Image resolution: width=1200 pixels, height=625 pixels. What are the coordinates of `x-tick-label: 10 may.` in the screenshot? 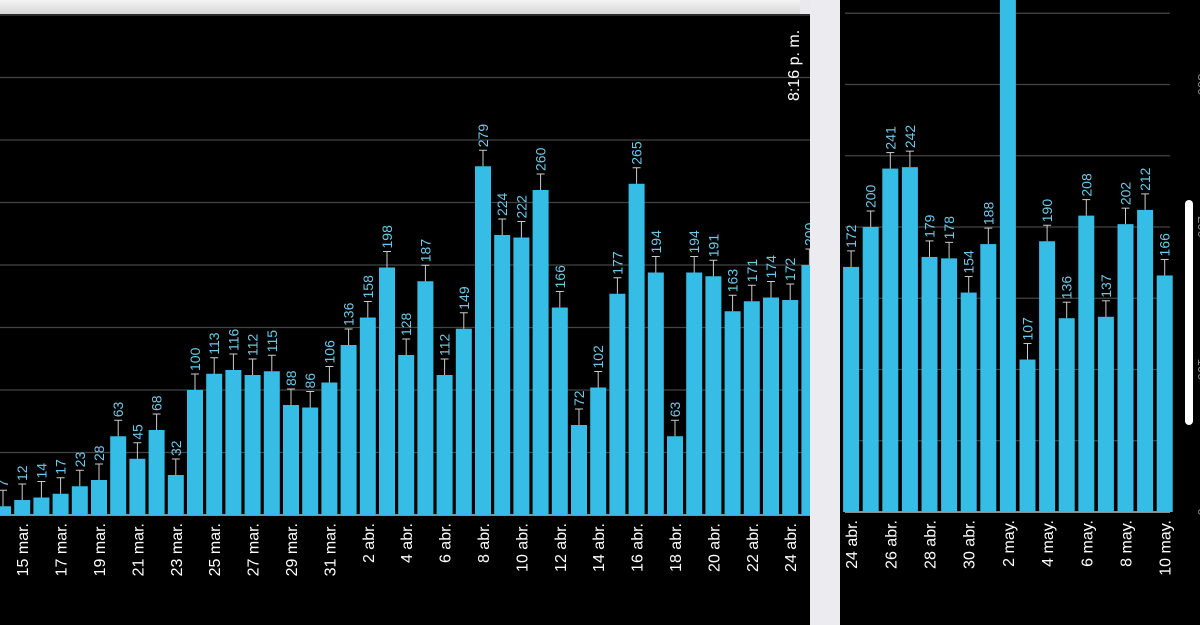 It's located at (1166, 548).